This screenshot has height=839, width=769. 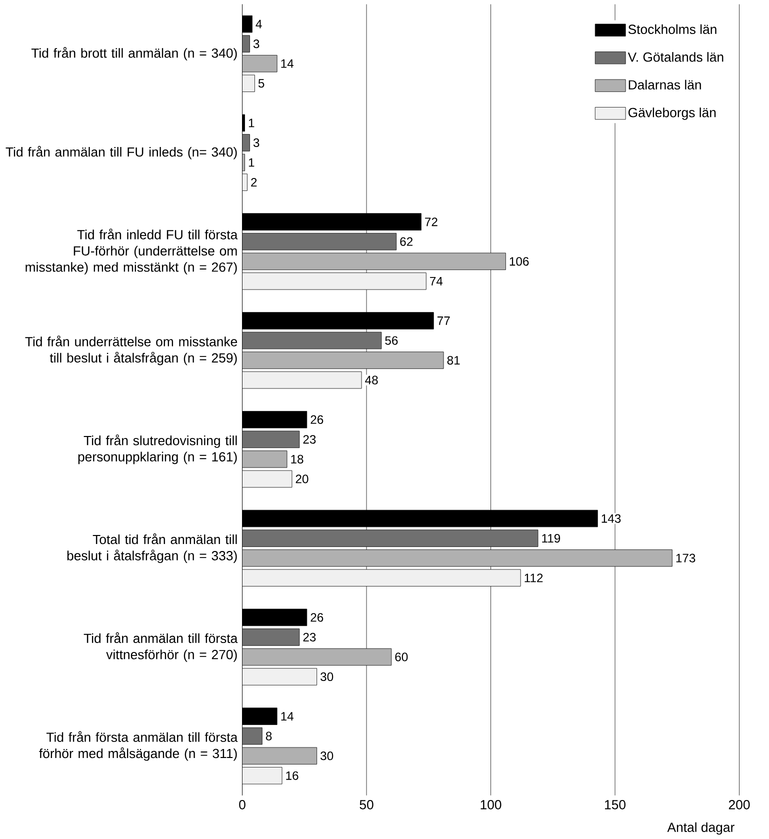 I want to click on y-tick-label: Tid från underrättelse om misstanke till beslut i åtalsfrågan (n = 259), so click(x=131, y=351).